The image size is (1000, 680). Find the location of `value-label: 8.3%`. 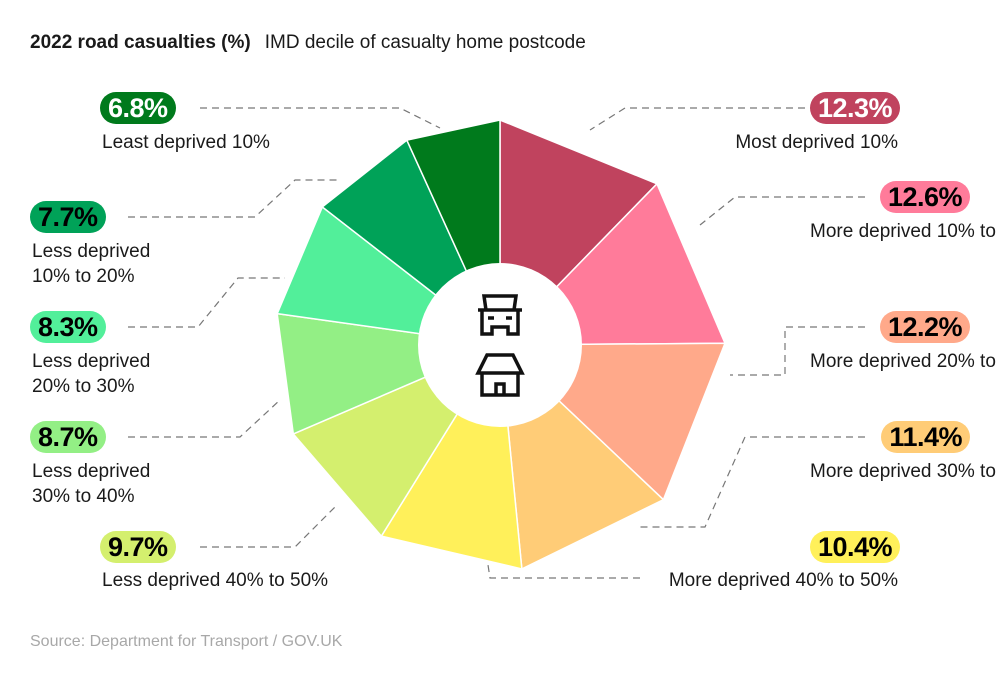

value-label: 8.3% is located at coordinates (68, 327).